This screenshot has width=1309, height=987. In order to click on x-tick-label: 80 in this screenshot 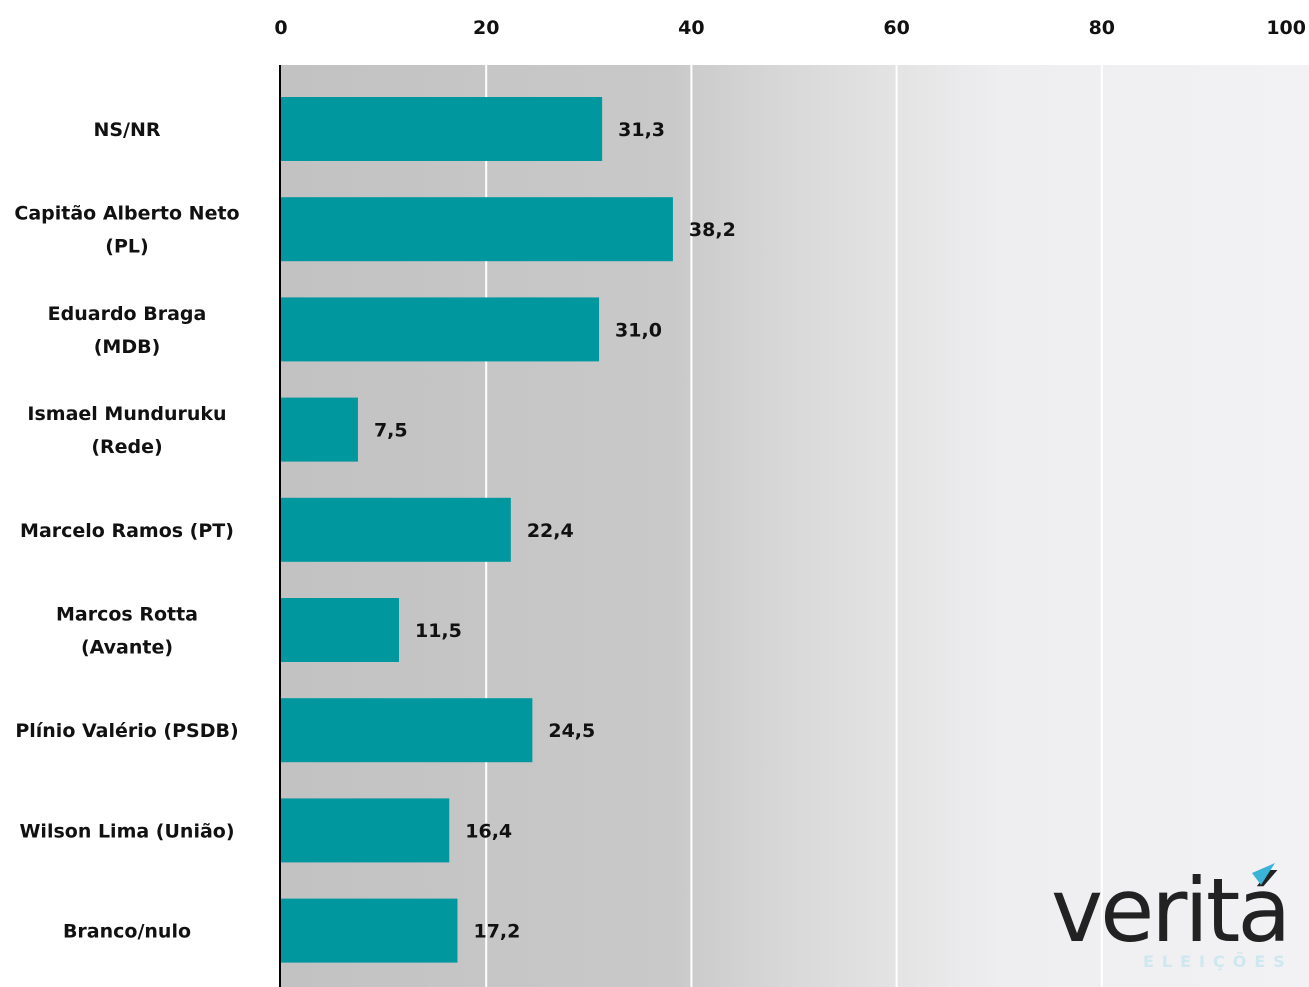, I will do `click(1102, 28)`.